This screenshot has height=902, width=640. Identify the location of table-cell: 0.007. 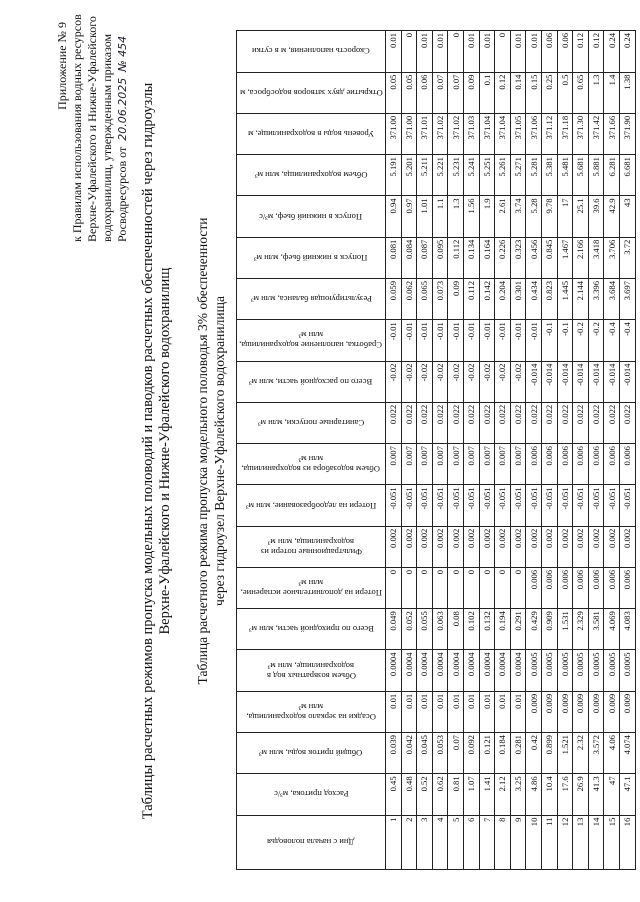
(409, 464).